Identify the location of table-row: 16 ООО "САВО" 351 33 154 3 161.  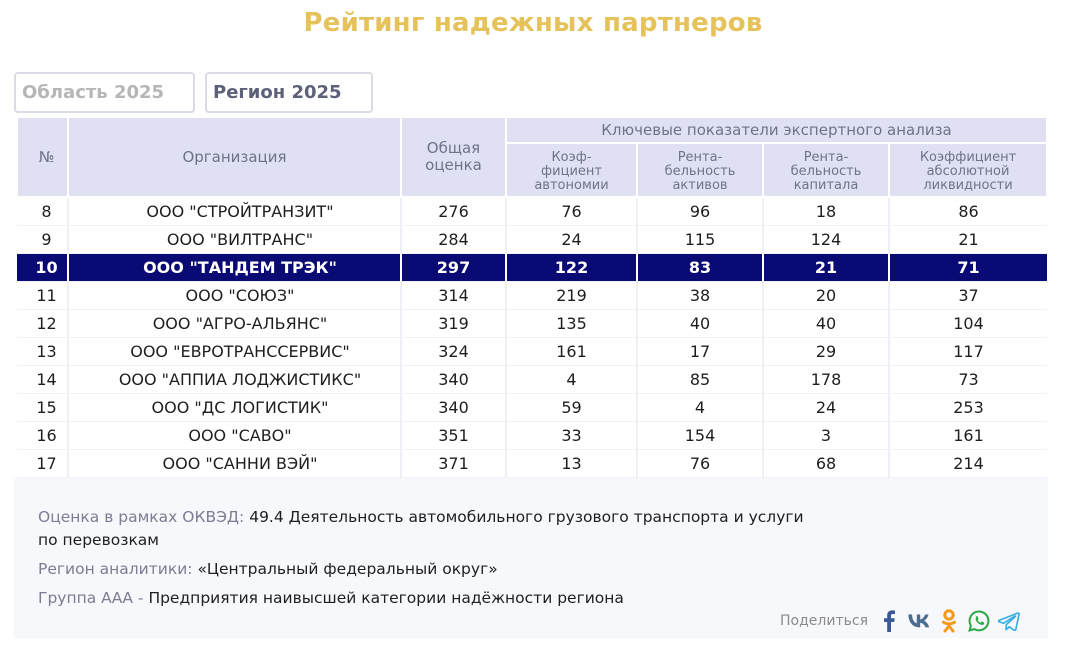
(532, 435).